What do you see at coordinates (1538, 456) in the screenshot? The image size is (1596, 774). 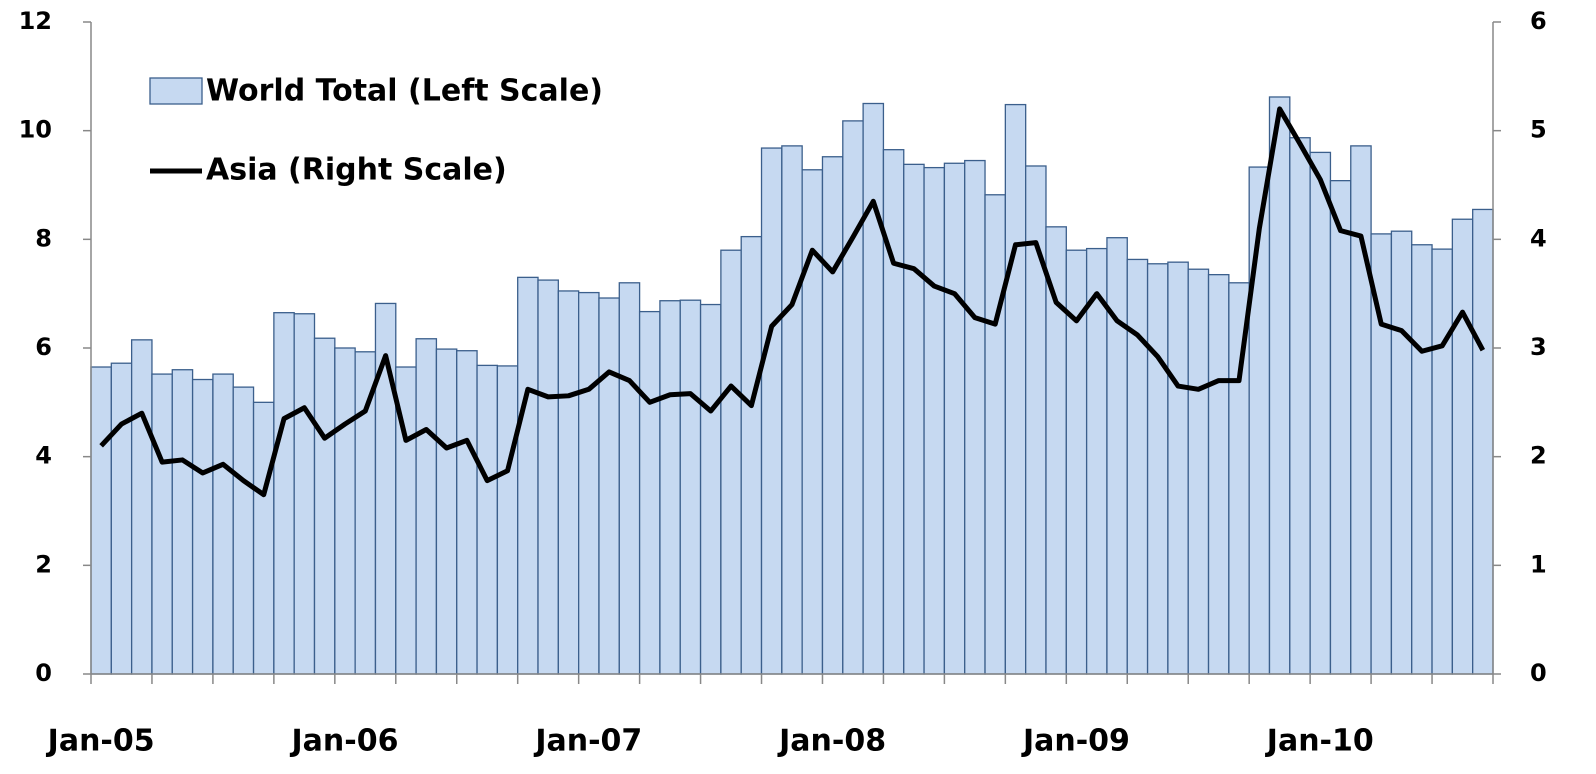 I see `y2-tick-label: 2` at bounding box center [1538, 456].